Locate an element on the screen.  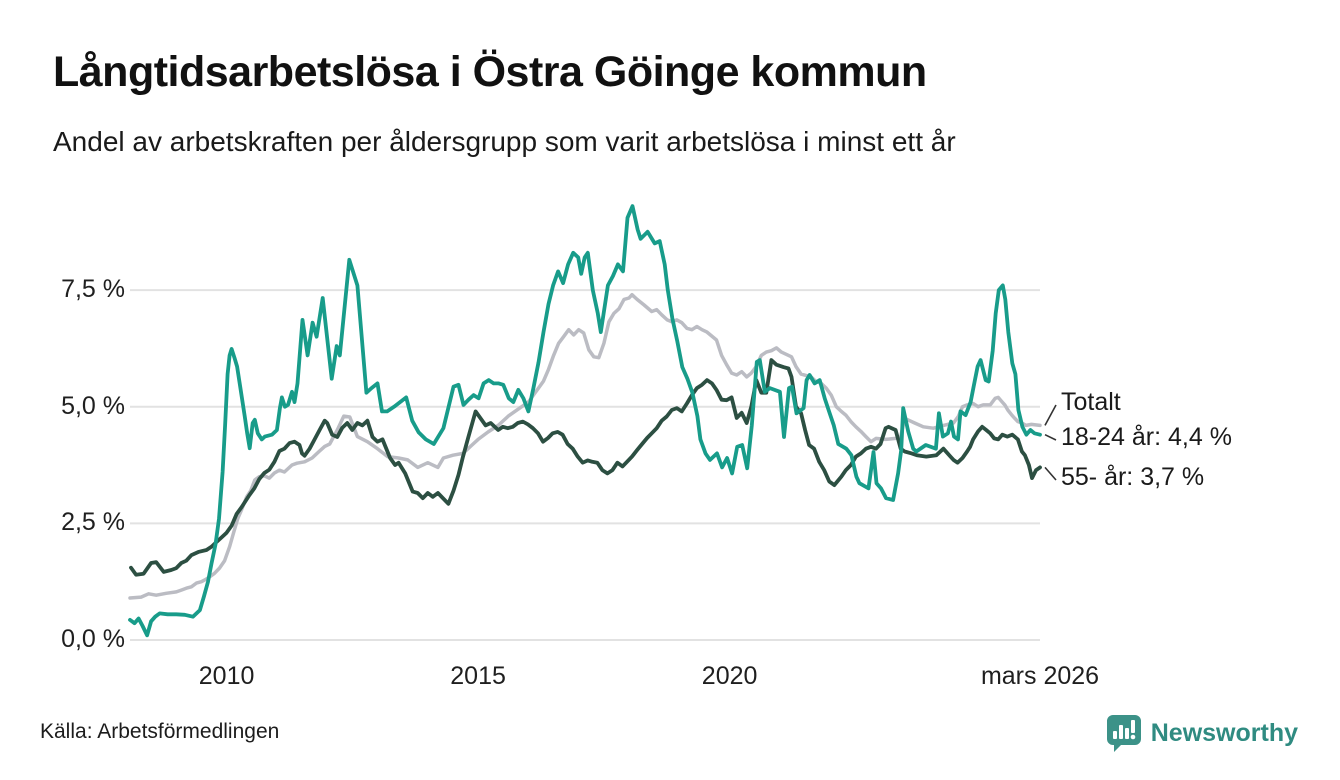
y-tick-label: 5,0 % is located at coordinates (93, 405).